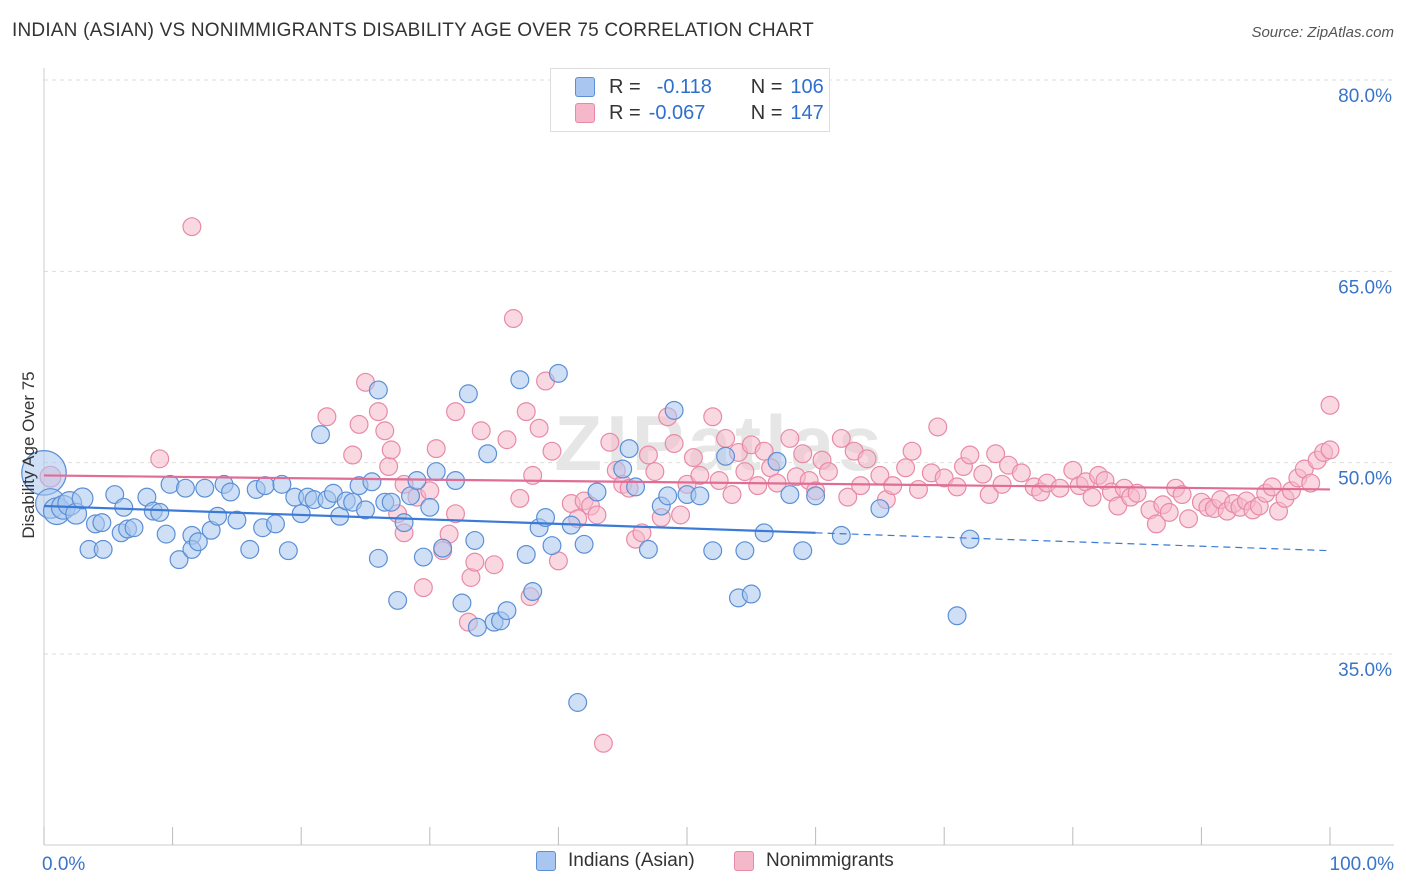  I want to click on legend-r-value: -0.118, so click(684, 86).